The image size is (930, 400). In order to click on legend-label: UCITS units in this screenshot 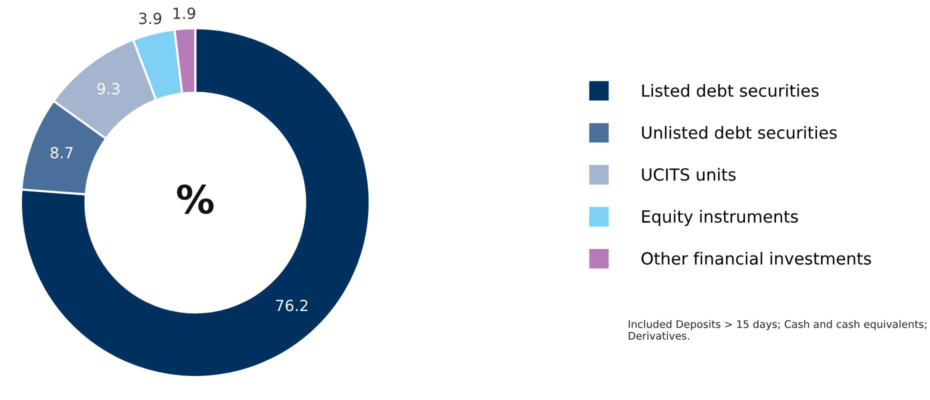, I will do `click(689, 174)`.